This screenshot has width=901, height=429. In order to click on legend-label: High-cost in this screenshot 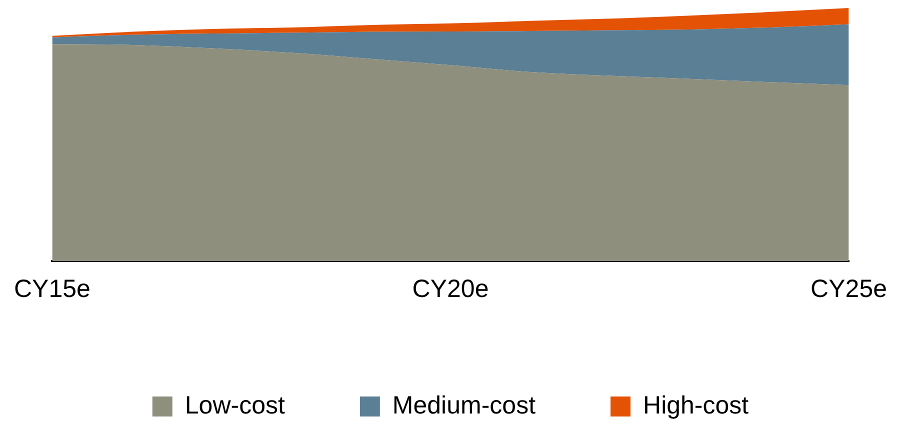, I will do `click(696, 405)`.